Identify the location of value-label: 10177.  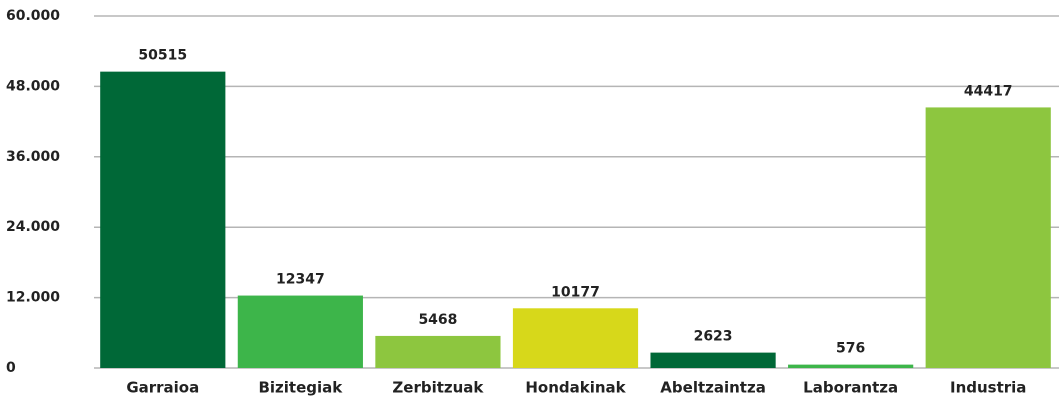
(575, 292).